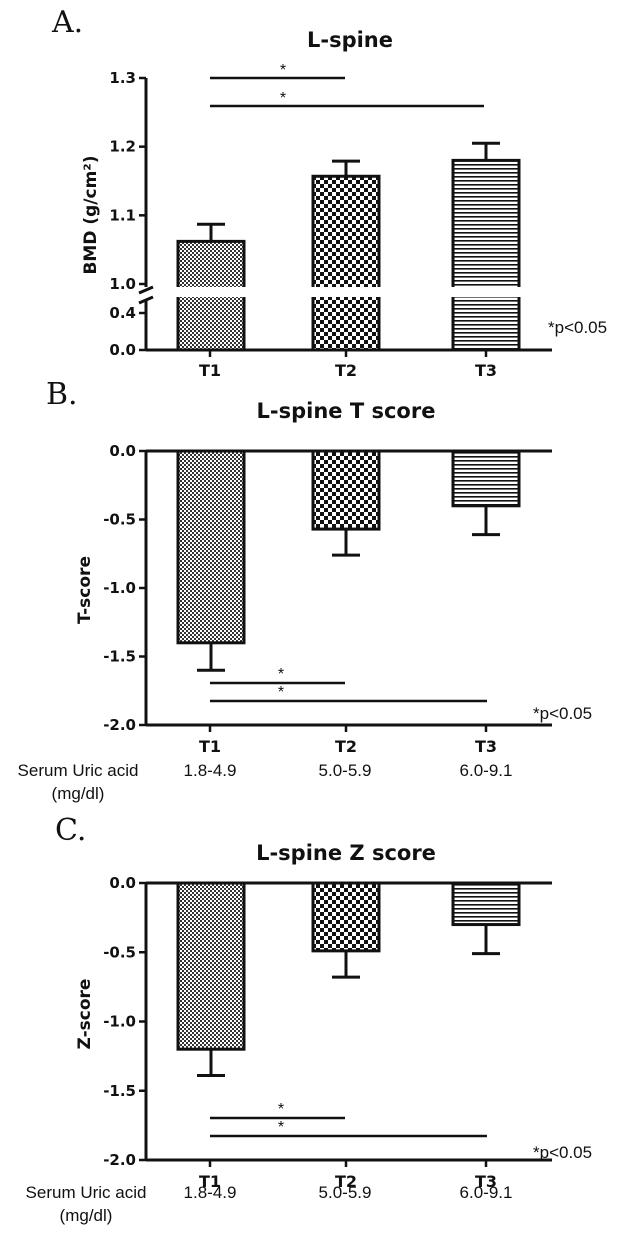 This screenshot has width=633, height=1248. What do you see at coordinates (211, 547) in the screenshot?
I see `bar-pb-T1` at bounding box center [211, 547].